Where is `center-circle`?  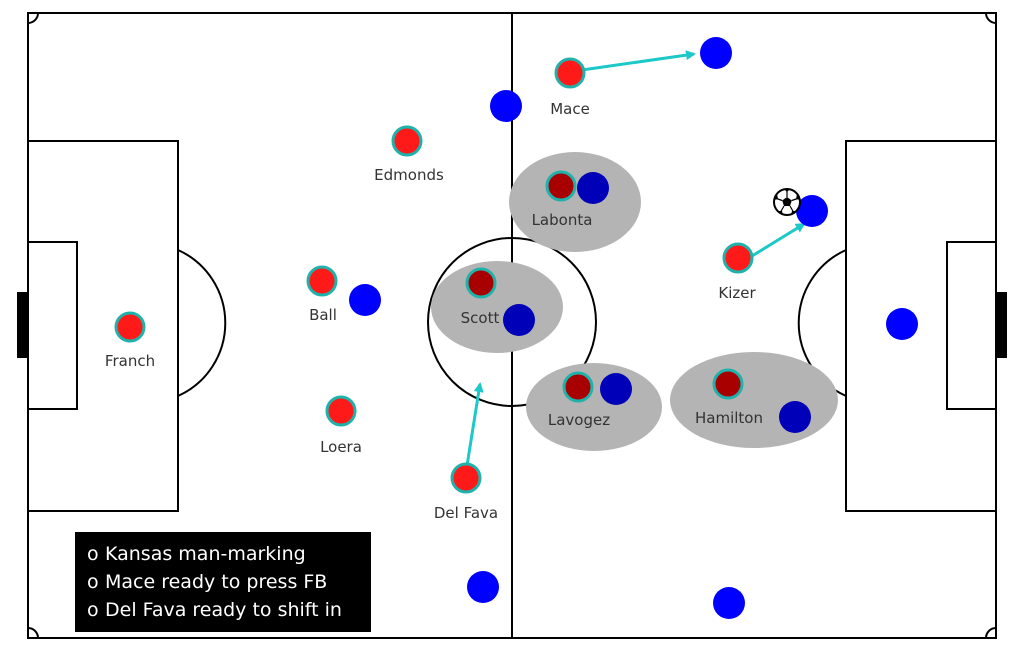
center-circle is located at coordinates (512, 322).